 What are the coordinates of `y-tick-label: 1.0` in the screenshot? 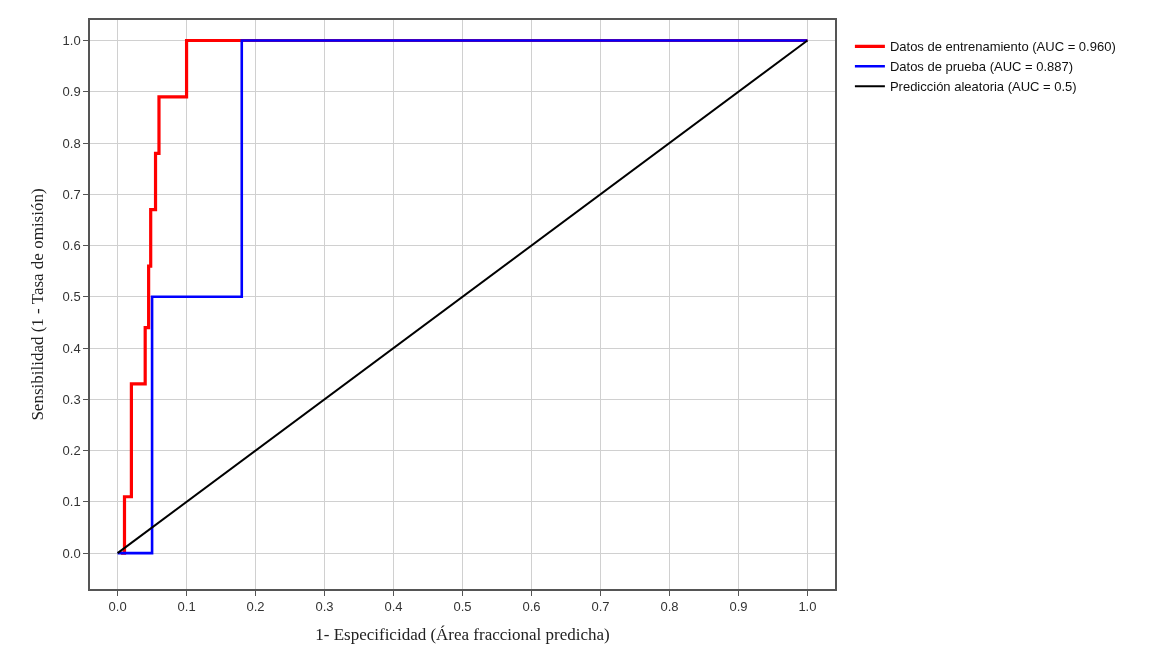 It's located at (71, 41).